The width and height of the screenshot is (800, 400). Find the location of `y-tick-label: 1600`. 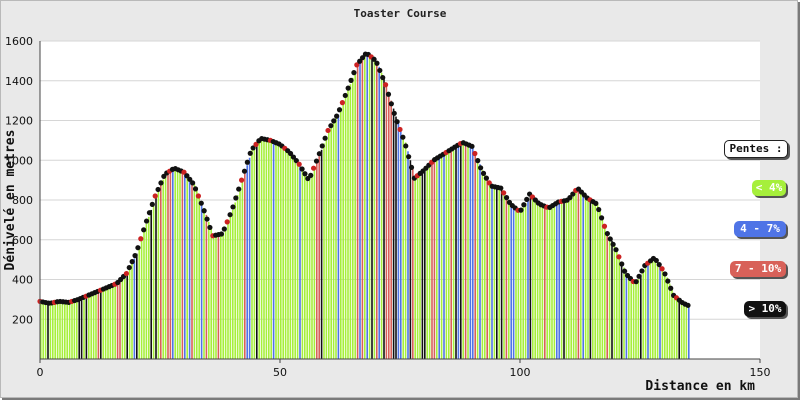

y-tick-label: 1600 is located at coordinates (19, 41).